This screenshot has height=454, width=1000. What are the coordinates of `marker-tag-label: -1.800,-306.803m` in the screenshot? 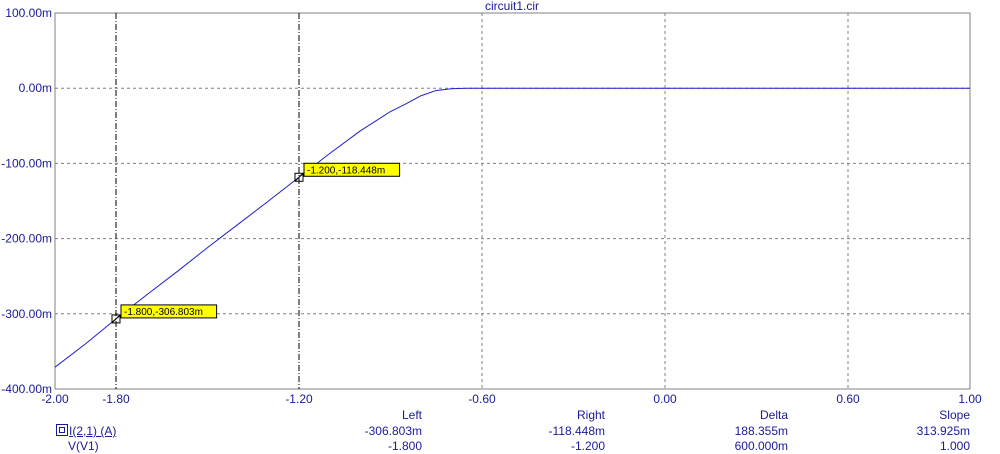 It's located at (163, 312).